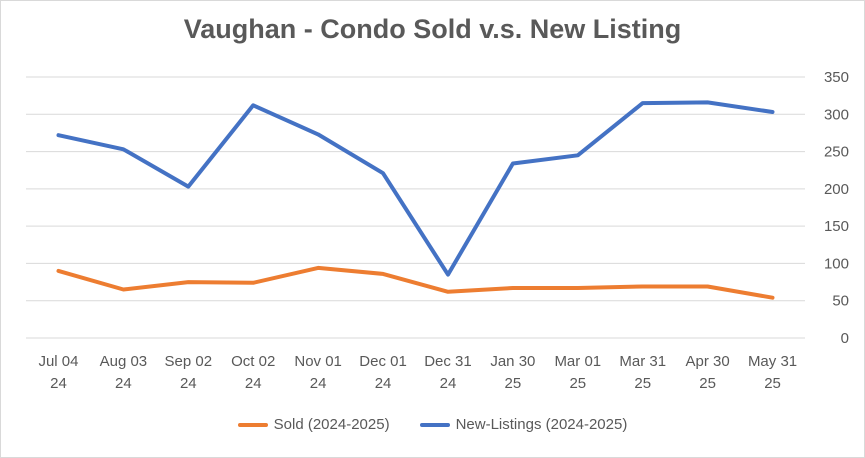  What do you see at coordinates (124, 361) in the screenshot?
I see `x-tick-label: Aug 03` at bounding box center [124, 361].